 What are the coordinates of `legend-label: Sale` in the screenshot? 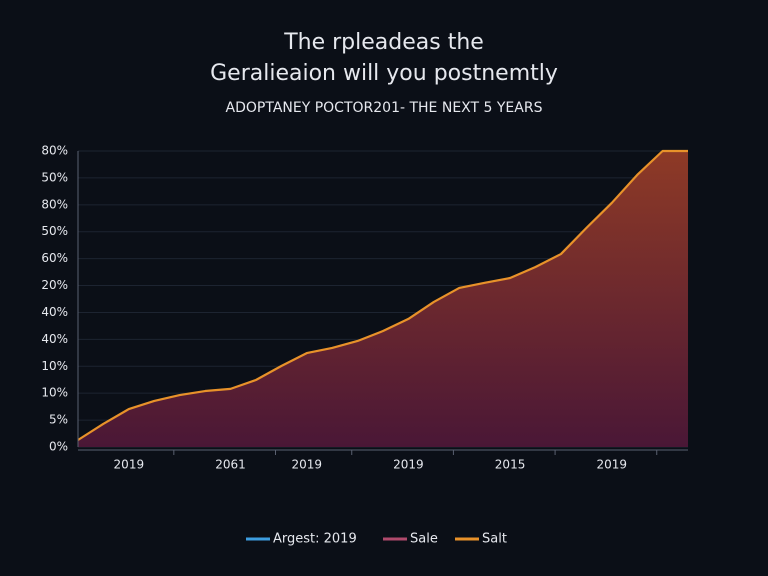 It's located at (424, 539).